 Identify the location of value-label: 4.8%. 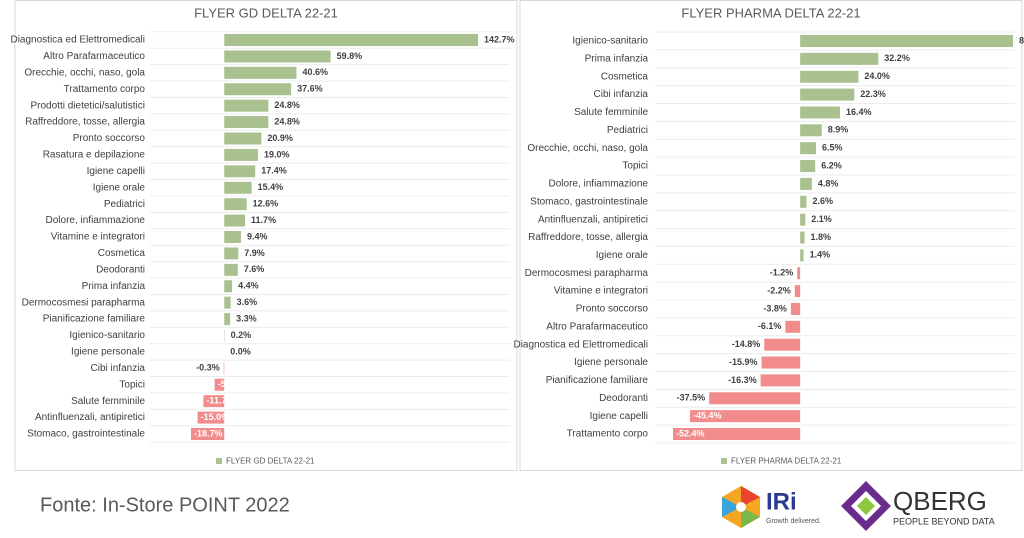
(828, 183).